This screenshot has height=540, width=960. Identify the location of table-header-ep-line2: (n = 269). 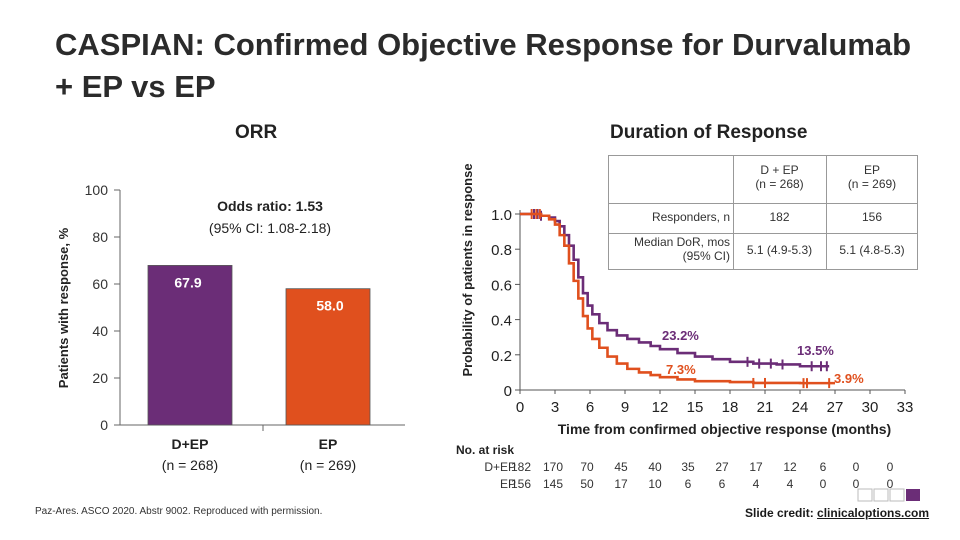
(872, 184).